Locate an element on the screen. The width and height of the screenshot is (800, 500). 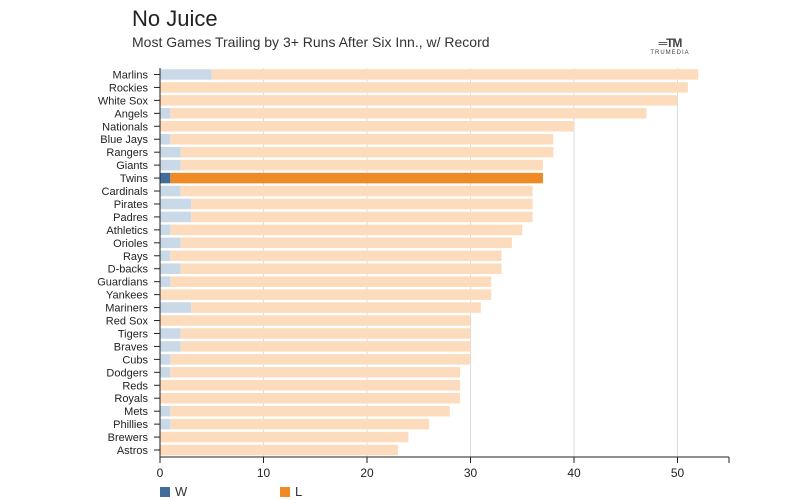
x-tick-label: 30 is located at coordinates (471, 473).